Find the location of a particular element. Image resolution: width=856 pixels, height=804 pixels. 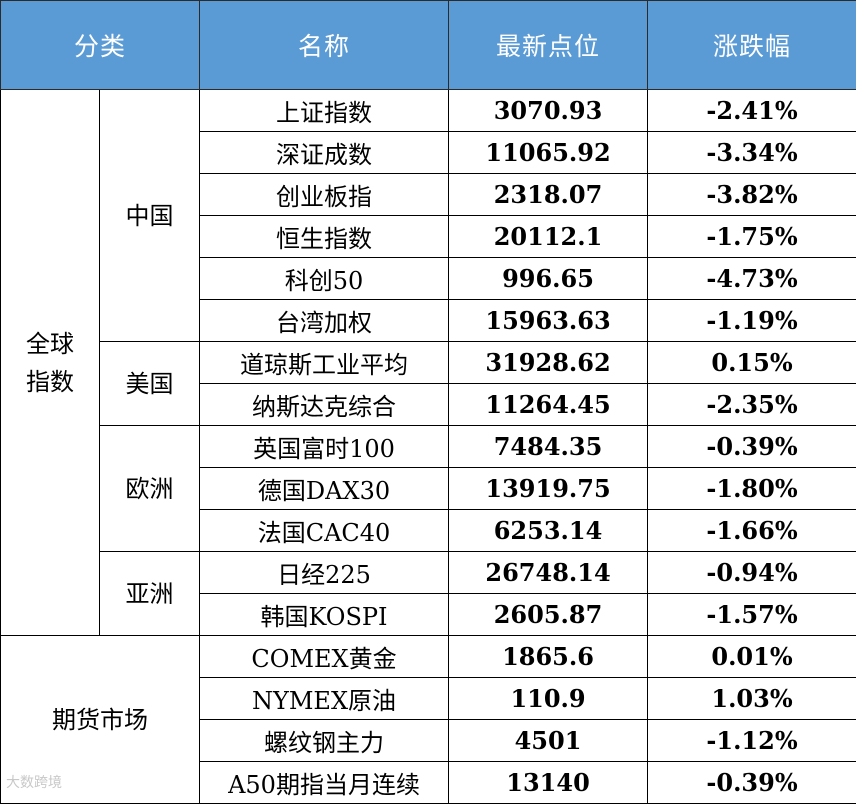

index-value: 110.9 is located at coordinates (548, 699).